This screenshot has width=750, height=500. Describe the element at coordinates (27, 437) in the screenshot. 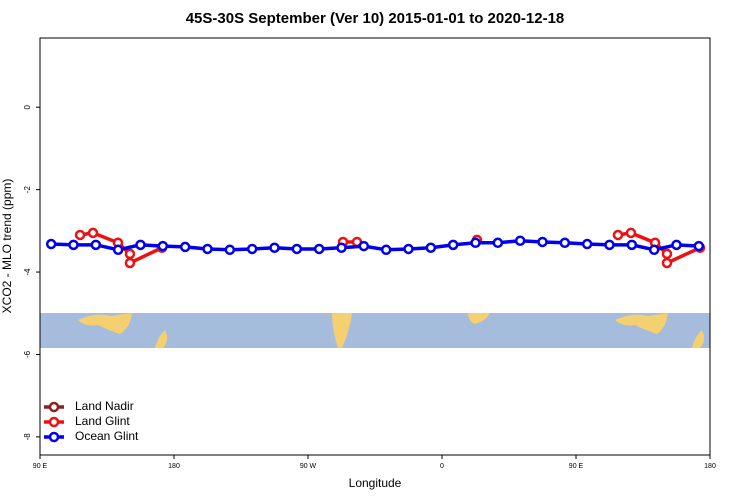

I see `y-tick-label: -8` at that location.